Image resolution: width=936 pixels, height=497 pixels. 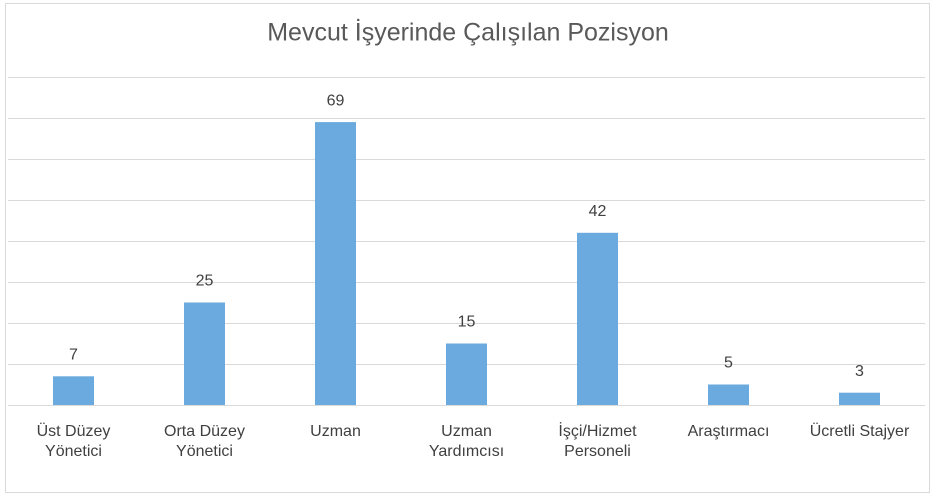 What do you see at coordinates (204, 441) in the screenshot?
I see `x-tick-label: Orta Düzey Yönetici` at bounding box center [204, 441].